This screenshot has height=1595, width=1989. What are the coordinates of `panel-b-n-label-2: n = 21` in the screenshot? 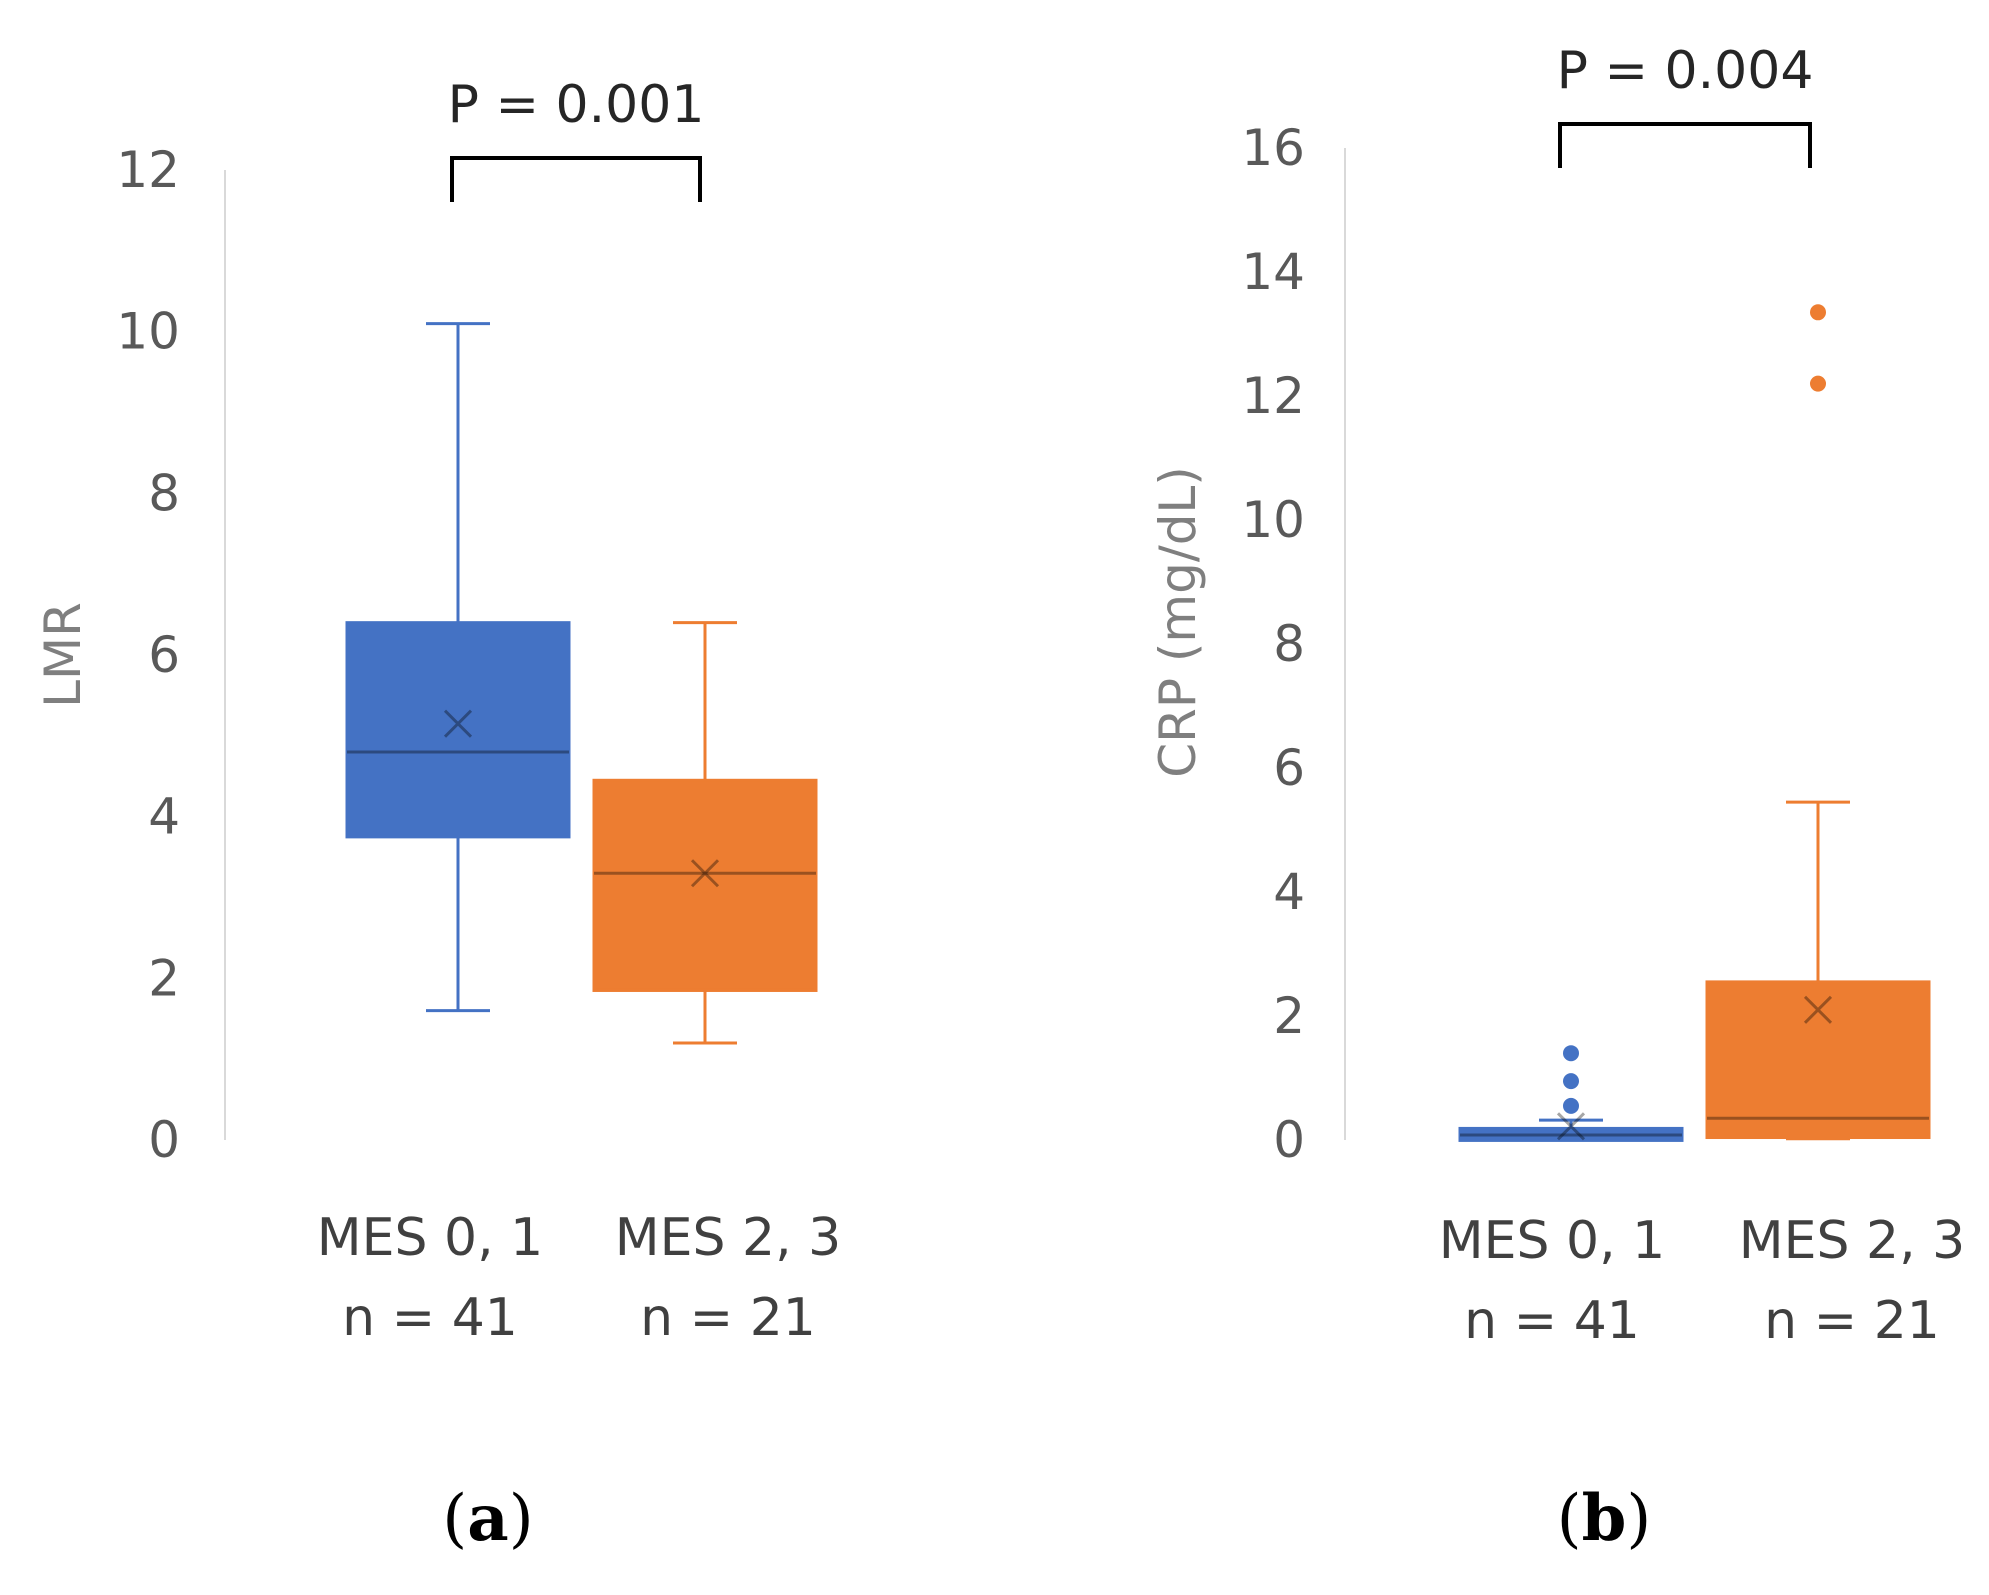 It's located at (1852, 1321).